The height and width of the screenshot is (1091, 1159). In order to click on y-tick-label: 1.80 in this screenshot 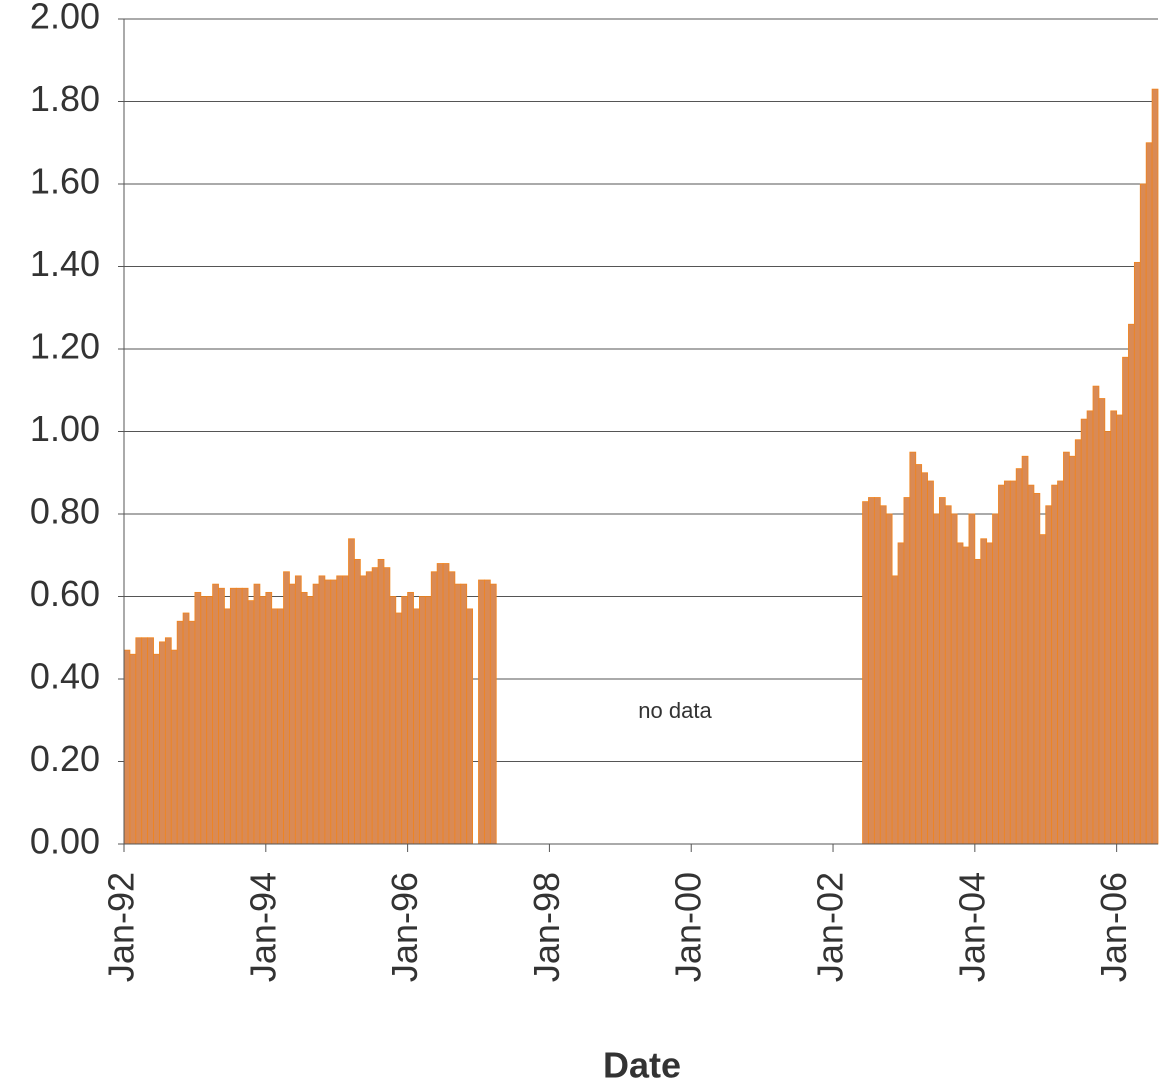, I will do `click(65, 98)`.